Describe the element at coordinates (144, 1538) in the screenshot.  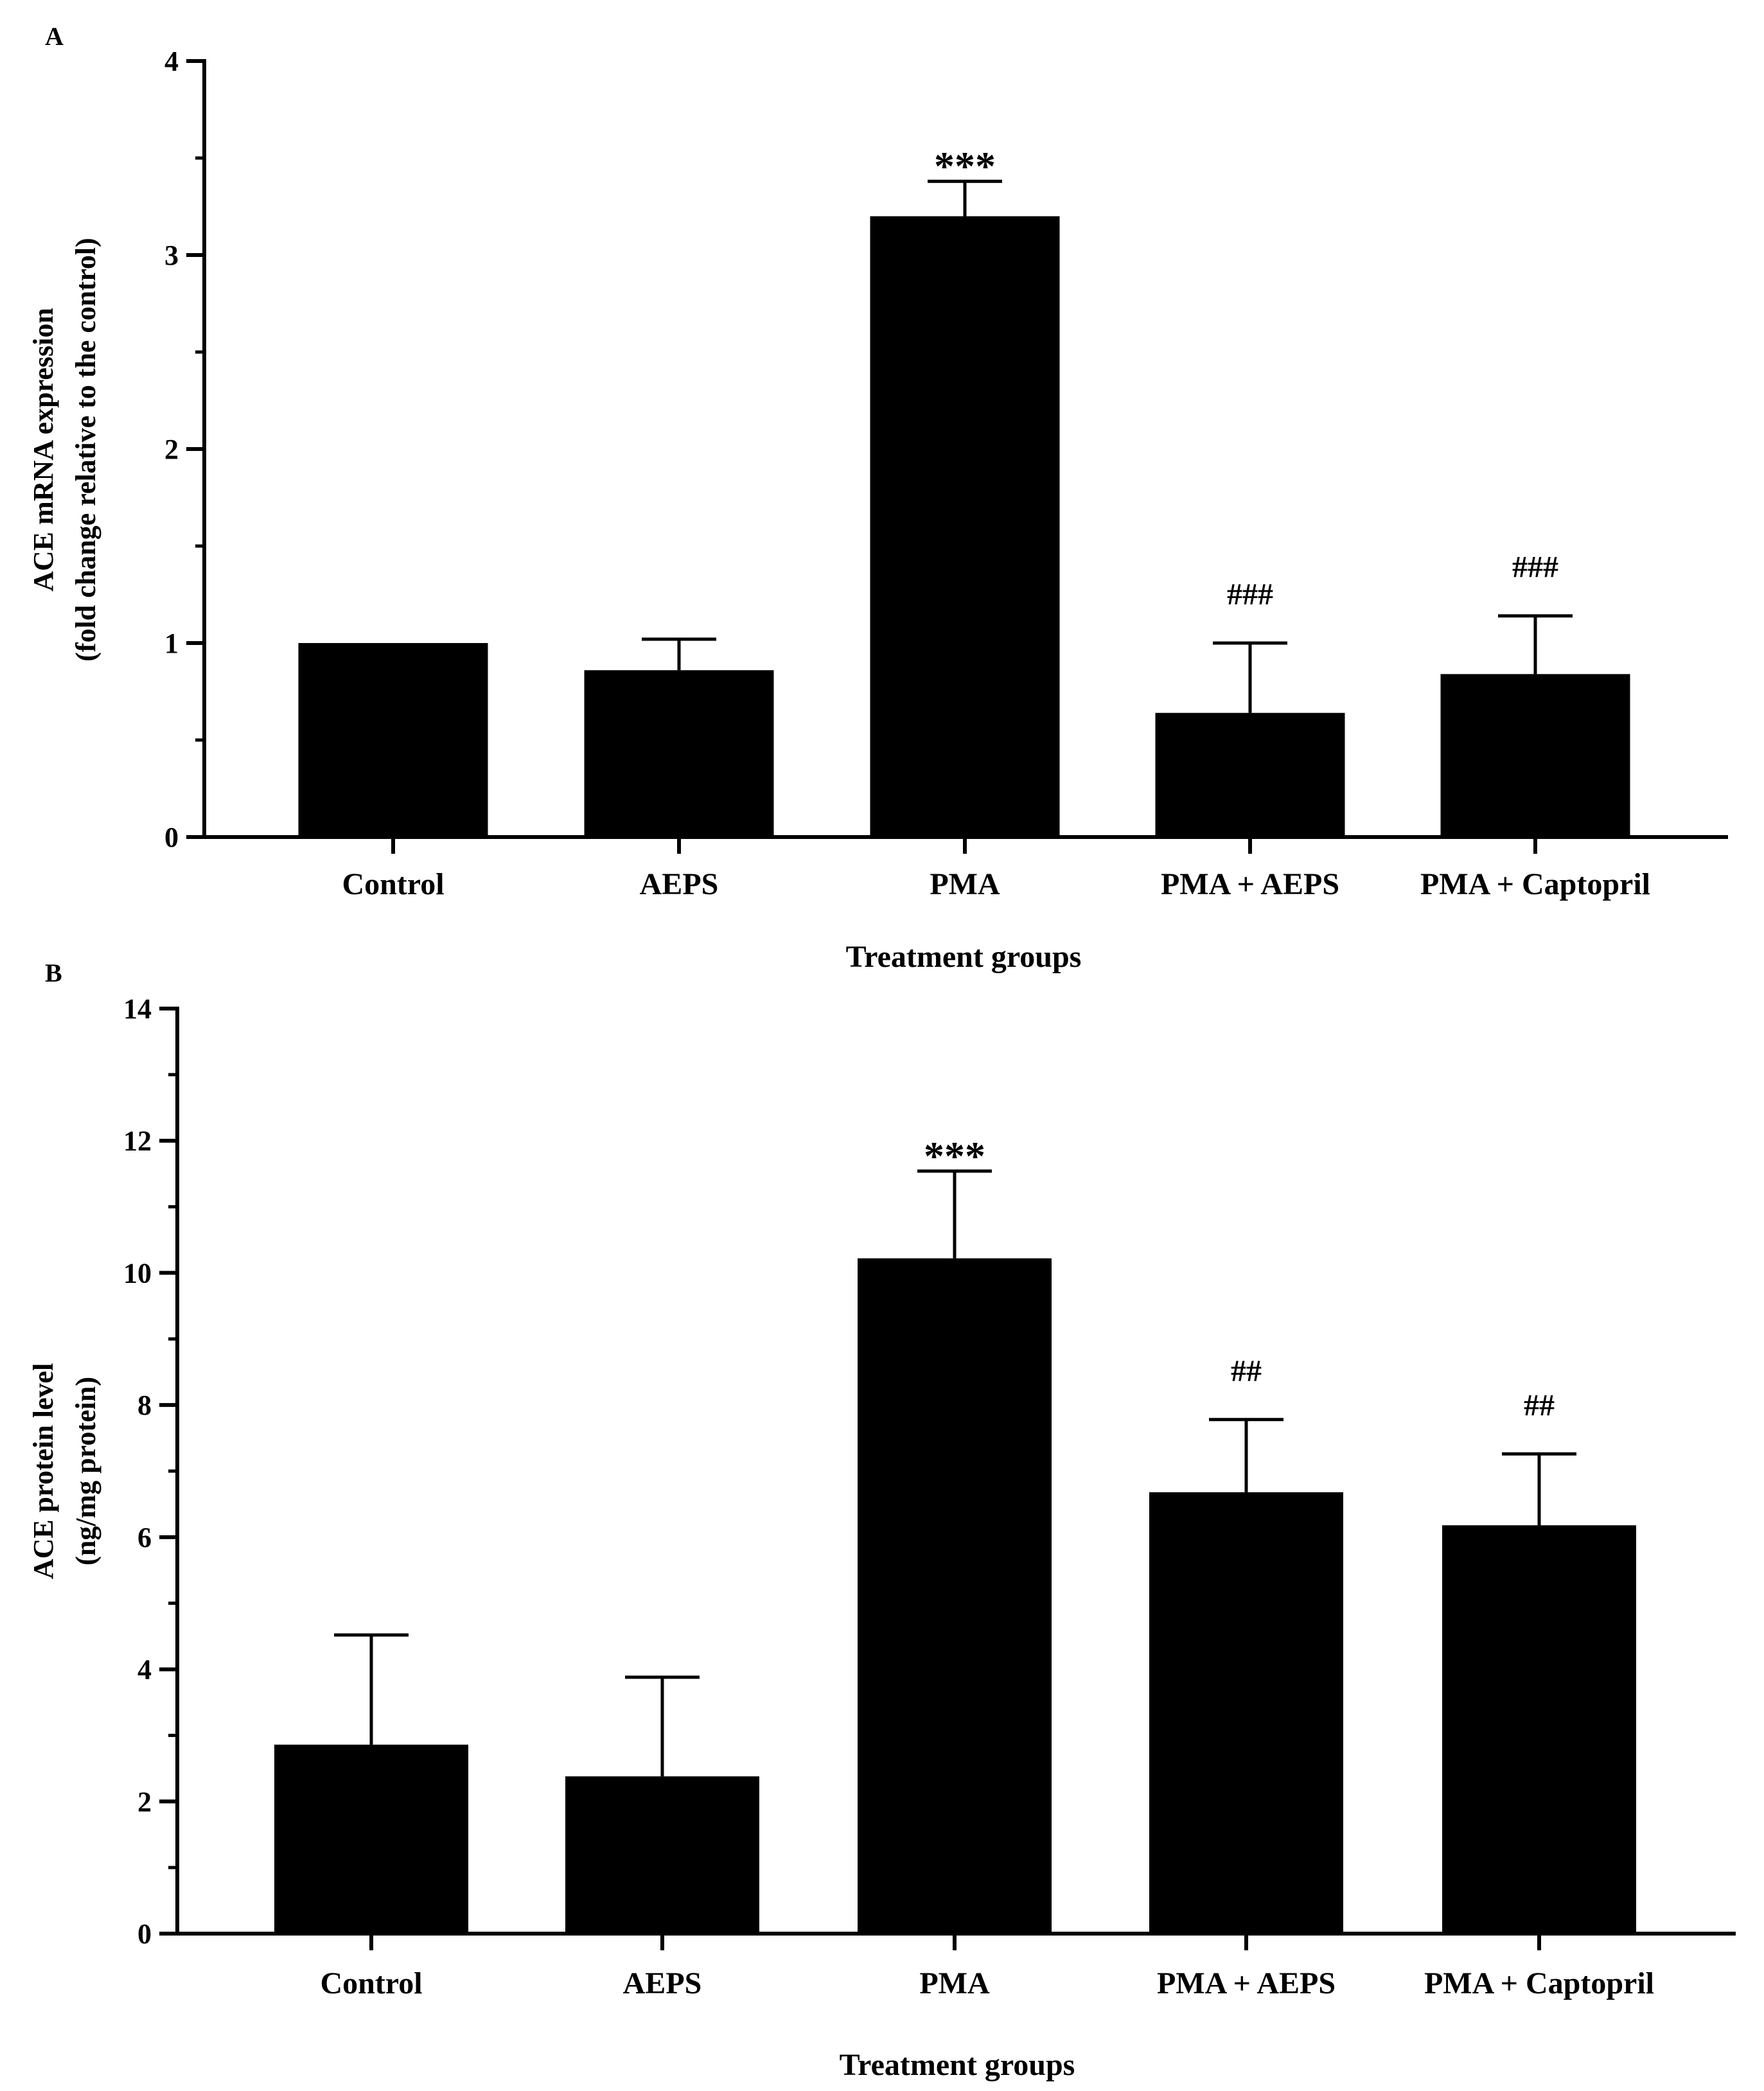
I see `panel-b-ytick-label-3: 6` at that location.